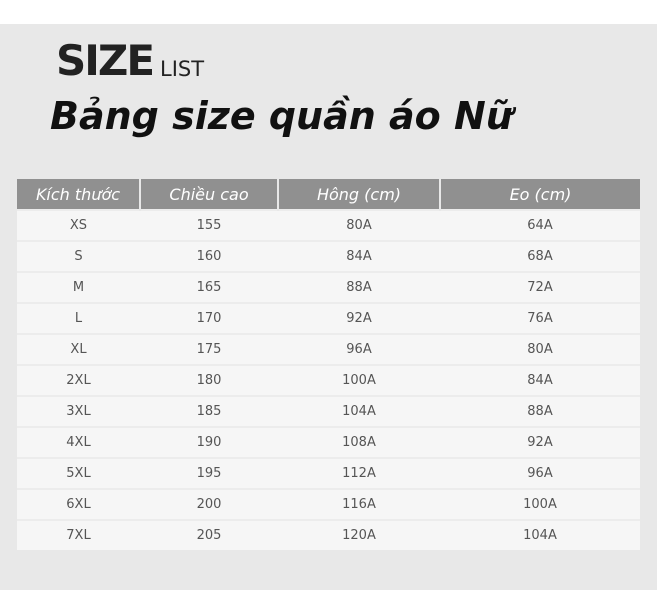 This screenshot has width=657, height=600. I want to click on table-row: XS 155 80A 64A, so click(328, 225).